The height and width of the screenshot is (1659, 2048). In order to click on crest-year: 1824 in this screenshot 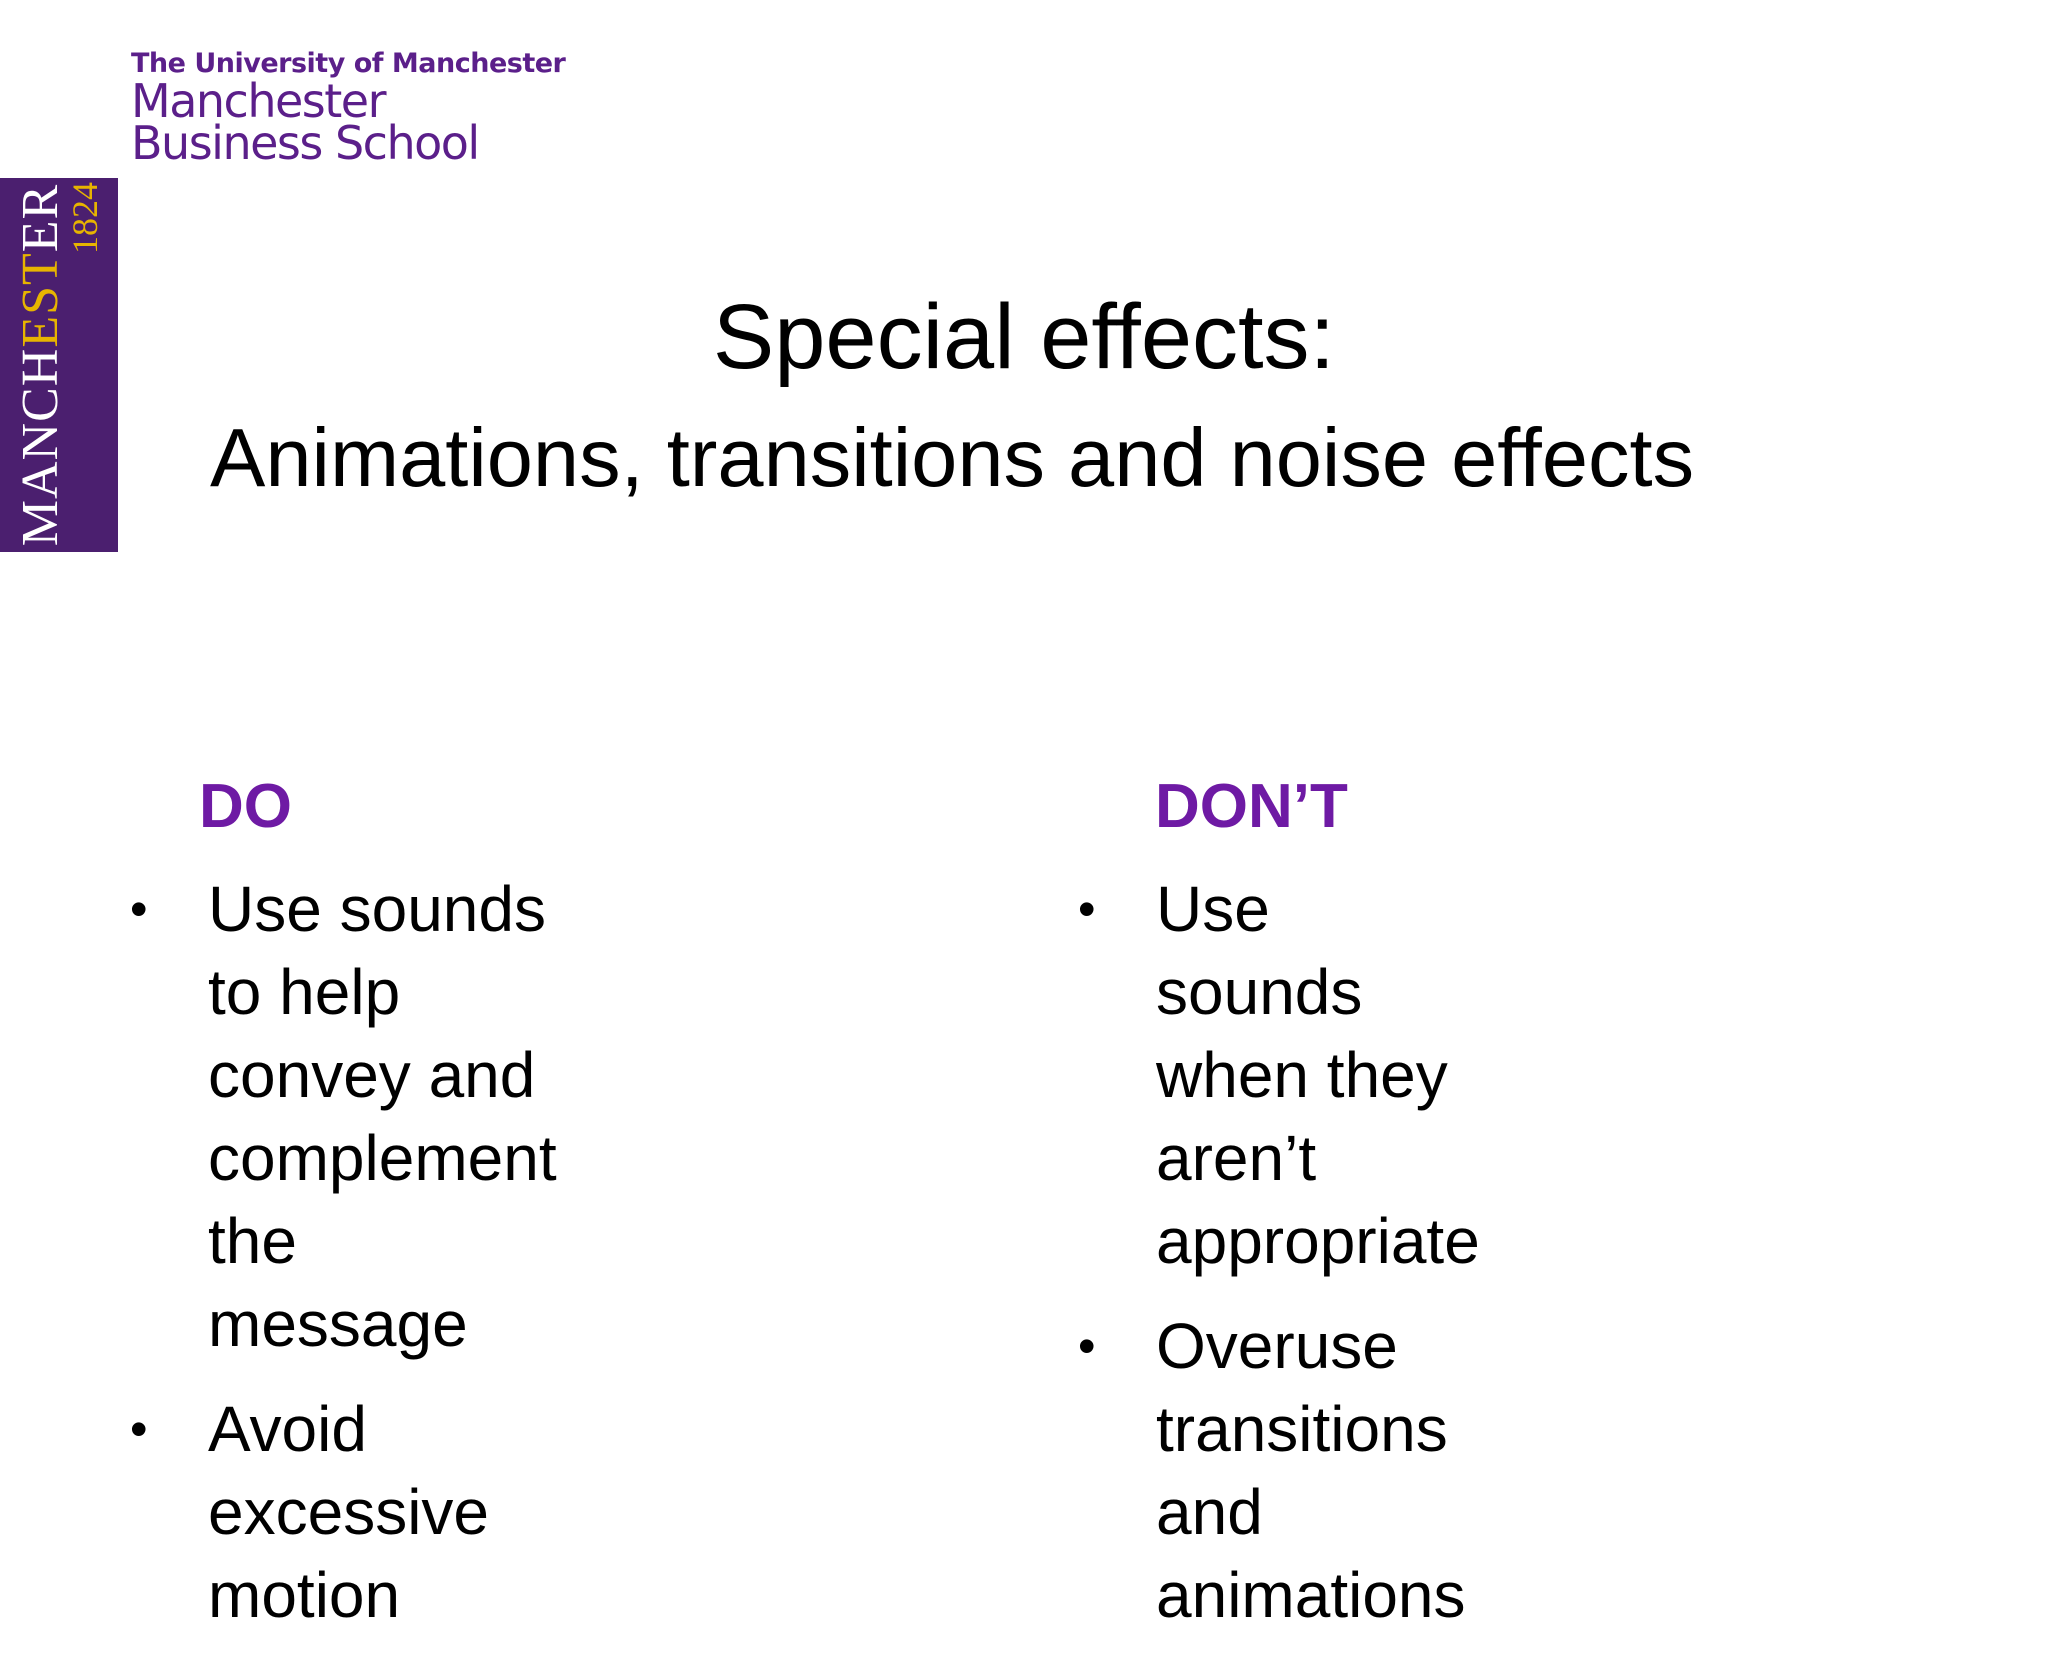, I will do `click(85, 218)`.